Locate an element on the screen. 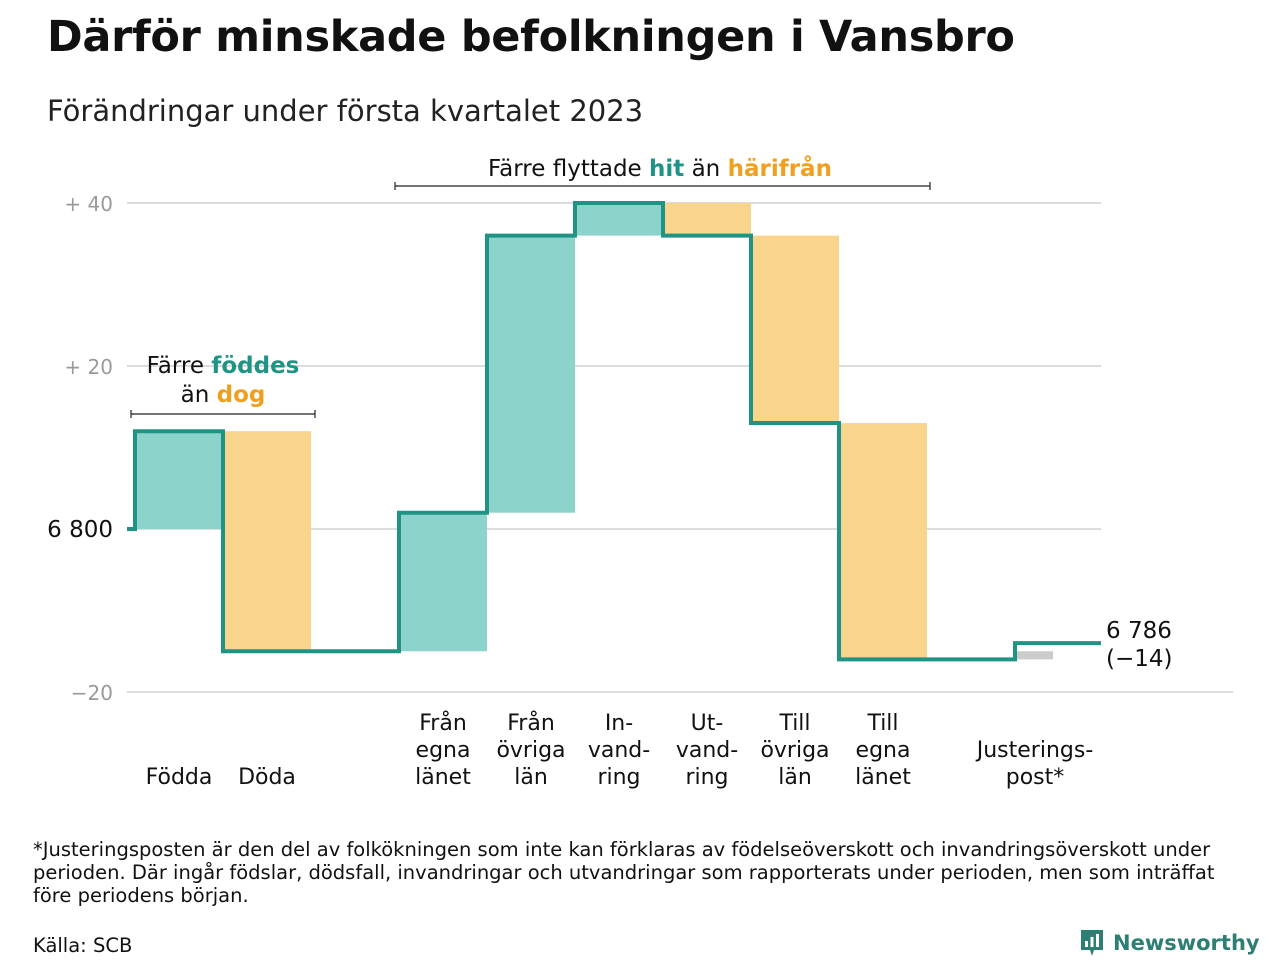  end-value-line: 6 786 is located at coordinates (1139, 631).